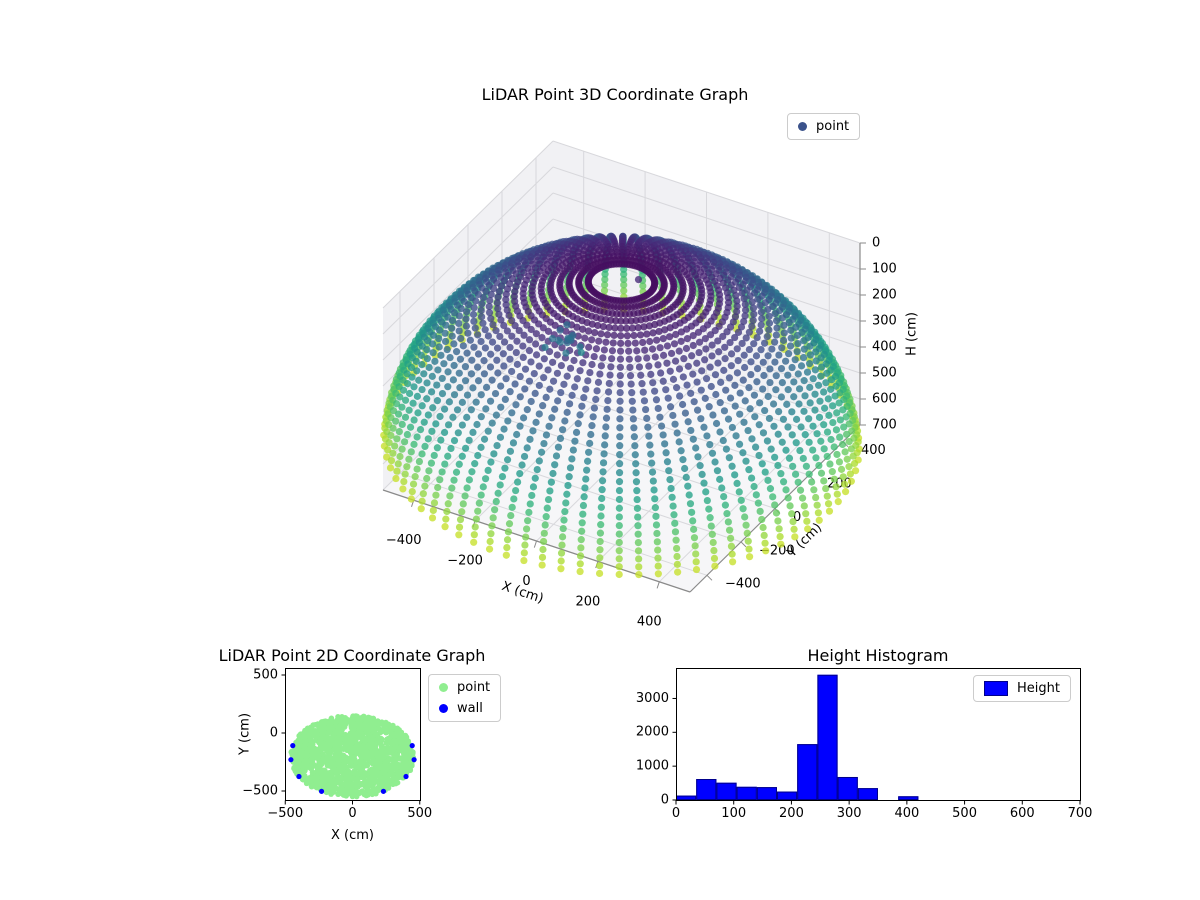 The height and width of the screenshot is (900, 1200). I want to click on legend-3d: point, so click(824, 126).